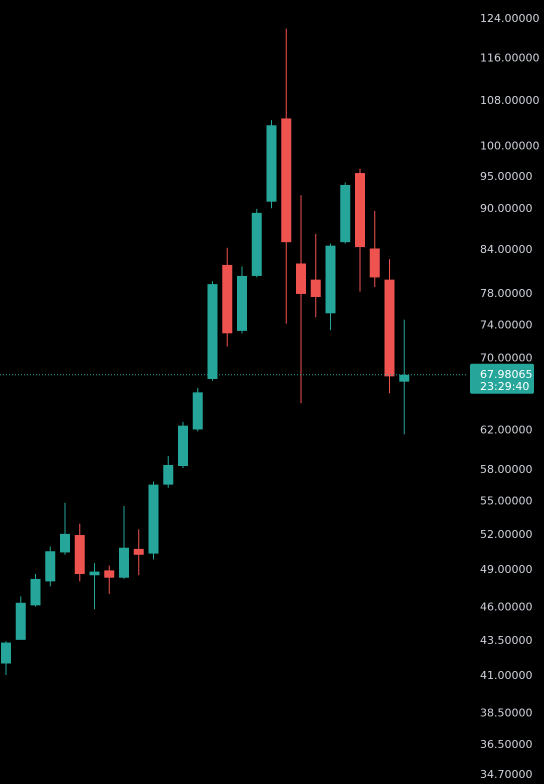  I want to click on y-tick-label: 108.00000, so click(510, 100).